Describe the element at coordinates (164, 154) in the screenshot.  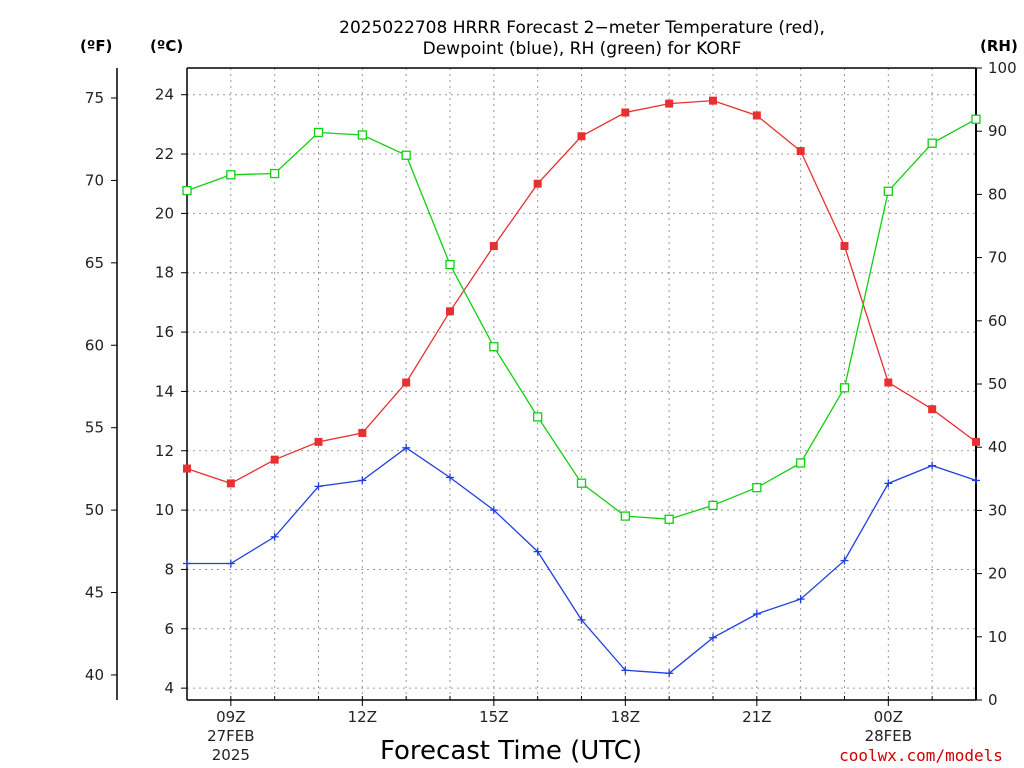
I see `celsius-tick-label: 22` at that location.